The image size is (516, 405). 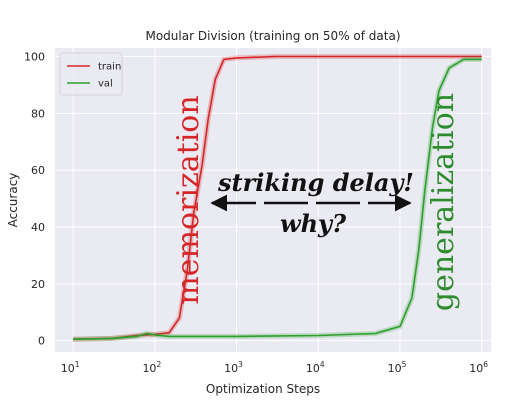 I want to click on x-tick-label: 10³, so click(x=233, y=367).